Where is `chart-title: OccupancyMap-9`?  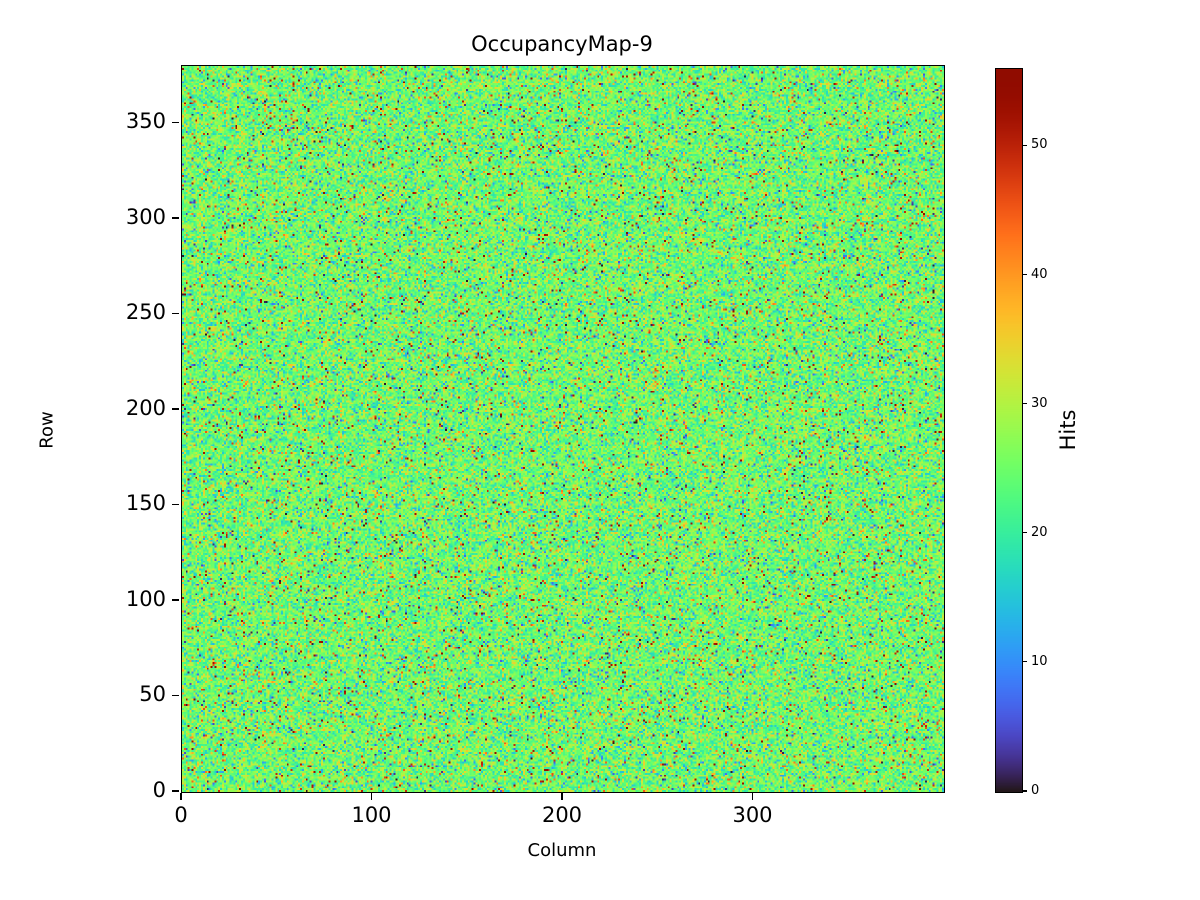 chart-title: OccupancyMap-9 is located at coordinates (562, 44).